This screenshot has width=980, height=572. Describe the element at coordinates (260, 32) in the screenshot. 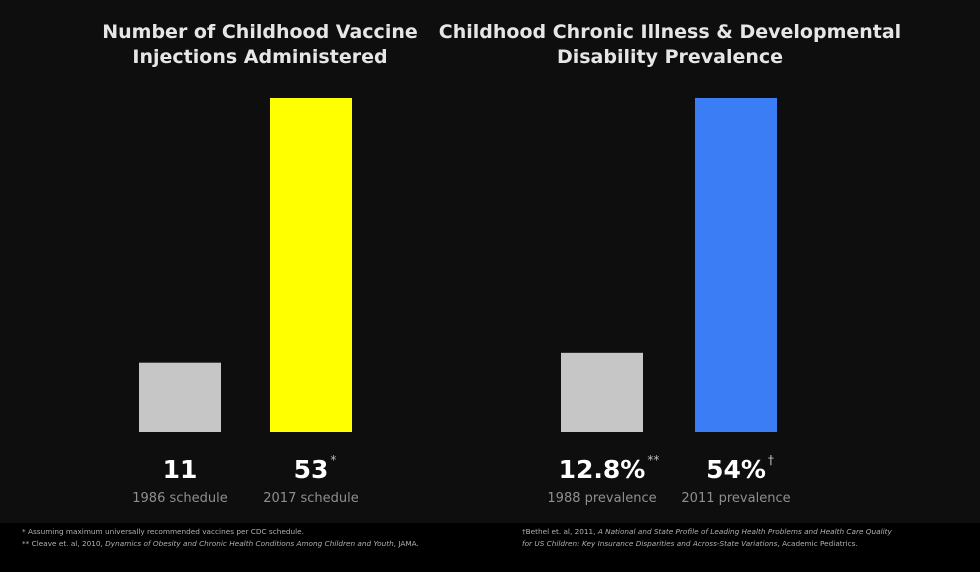

I see `left-chart-title-line-1: Number of Childhood Vaccine` at that location.